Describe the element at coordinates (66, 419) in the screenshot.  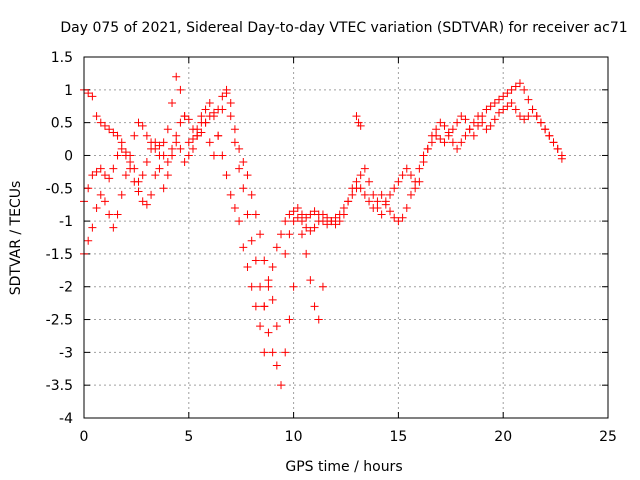
I see `y-tick-label: -4` at that location.